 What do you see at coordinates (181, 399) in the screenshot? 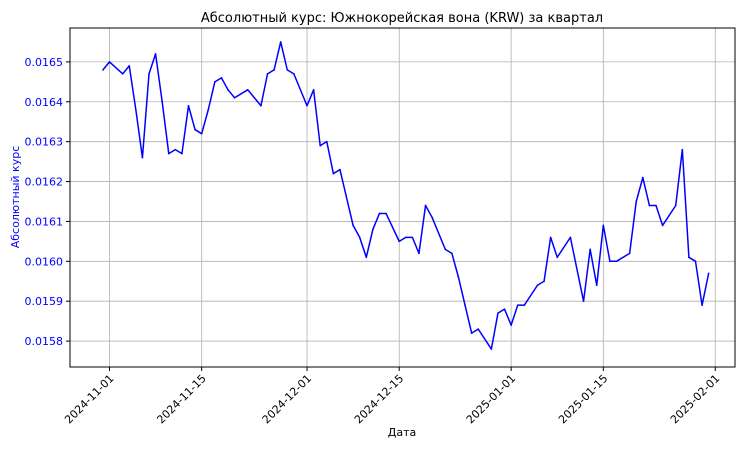
I see `x-tick-label: 2024-11-15` at bounding box center [181, 399].